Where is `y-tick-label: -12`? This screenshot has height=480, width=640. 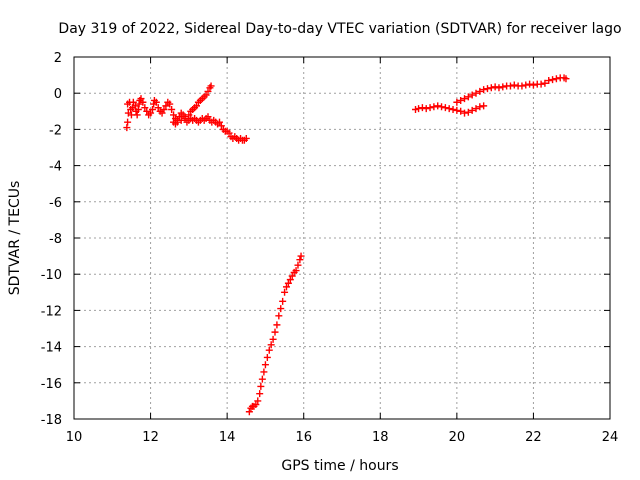
y-tick-label: -12 is located at coordinates (51, 311).